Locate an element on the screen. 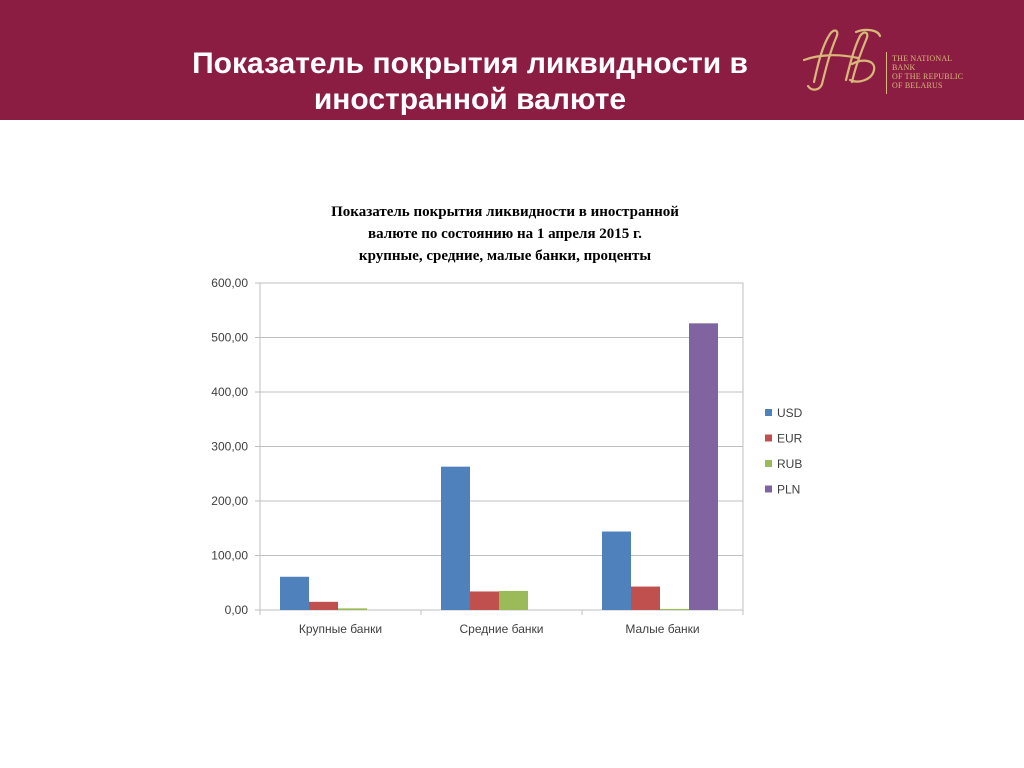 Image resolution: width=1024 pixels, height=768 pixels. y-tick-label: 100,00 is located at coordinates (229, 556).